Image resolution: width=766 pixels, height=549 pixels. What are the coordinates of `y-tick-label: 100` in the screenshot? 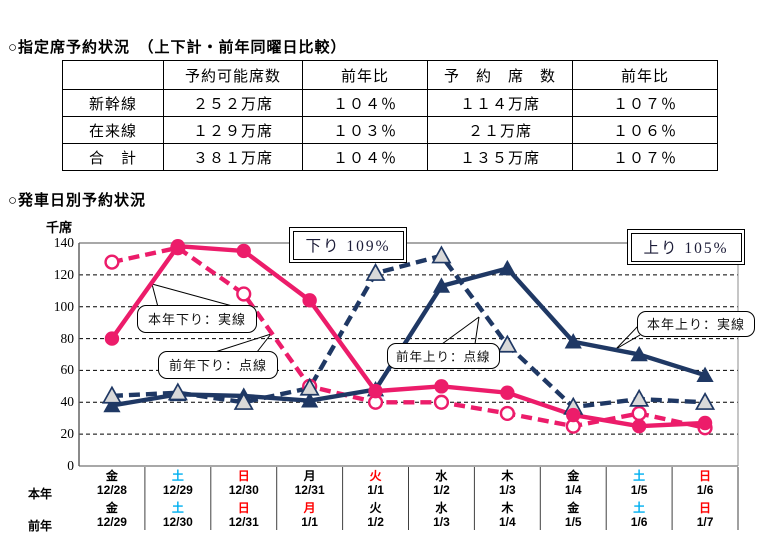 It's located at (63, 306).